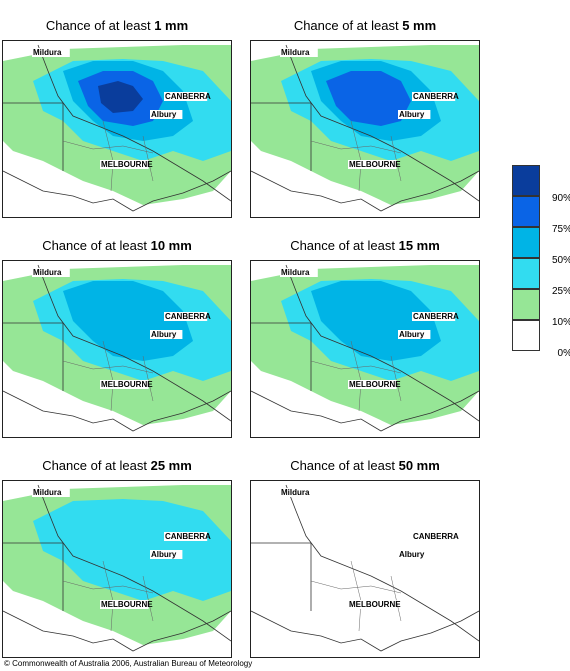 Image resolution: width=570 pixels, height=671 pixels. I want to click on panel-title: Chance of at least 25 mm, so click(117, 467).